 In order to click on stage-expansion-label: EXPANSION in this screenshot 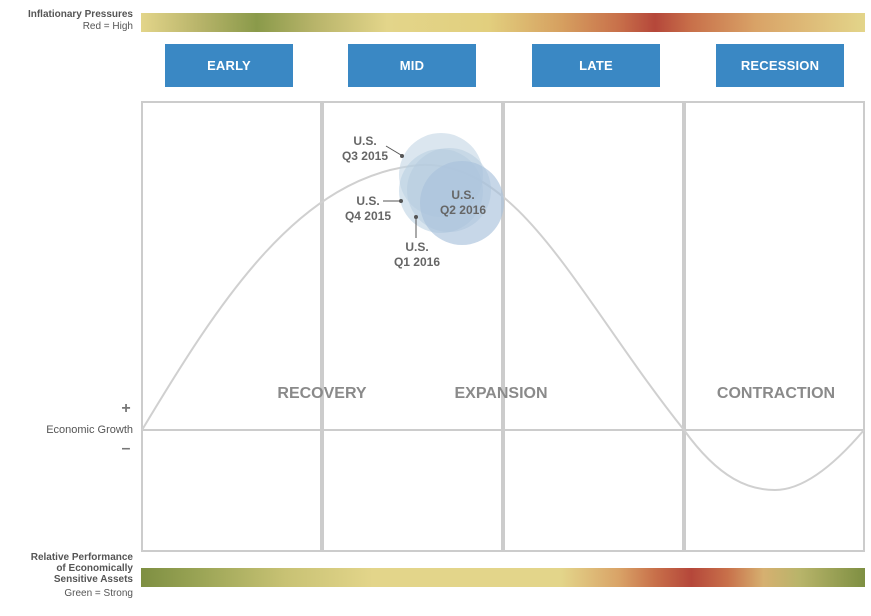, I will do `click(500, 393)`.